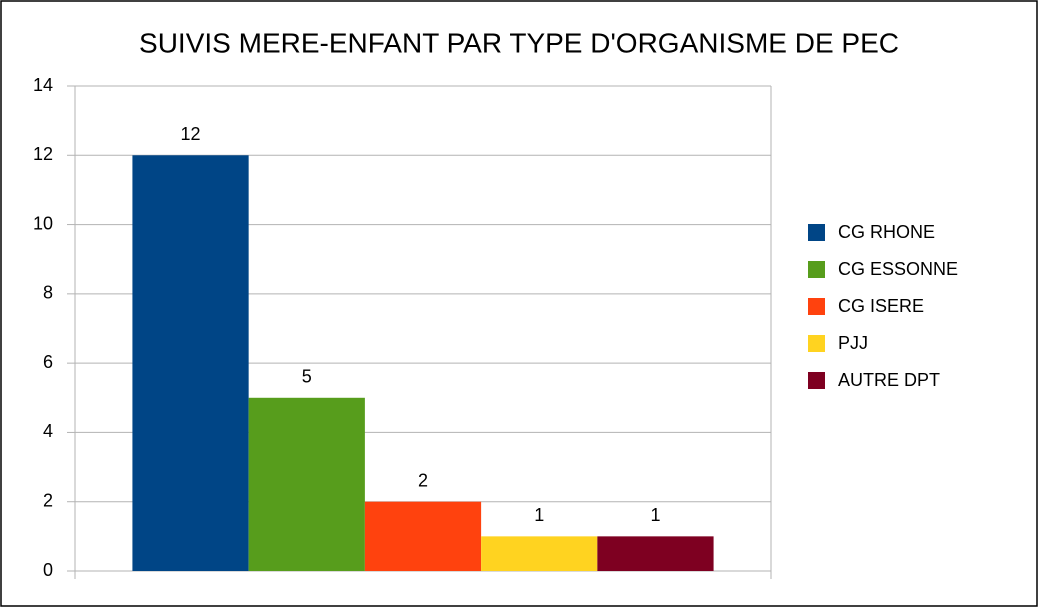 The image size is (1039, 608). Describe the element at coordinates (48, 362) in the screenshot. I see `y-tick-label: 6` at that location.